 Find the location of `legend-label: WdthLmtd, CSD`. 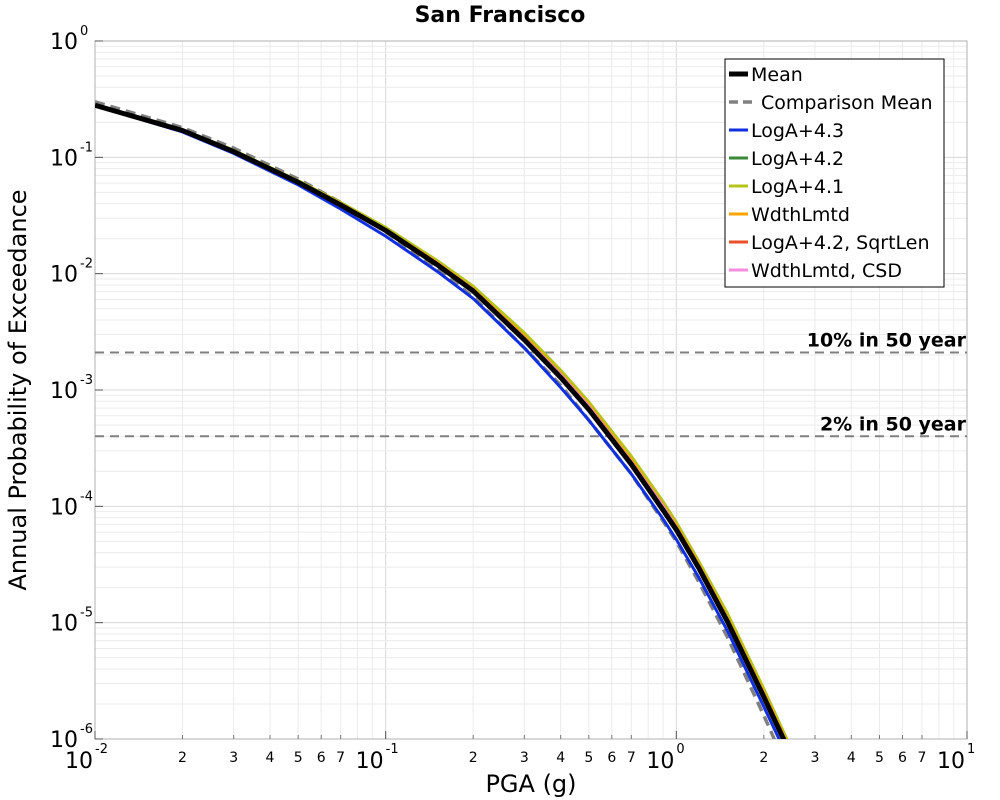

legend-label: WdthLmtd, CSD is located at coordinates (826, 271).